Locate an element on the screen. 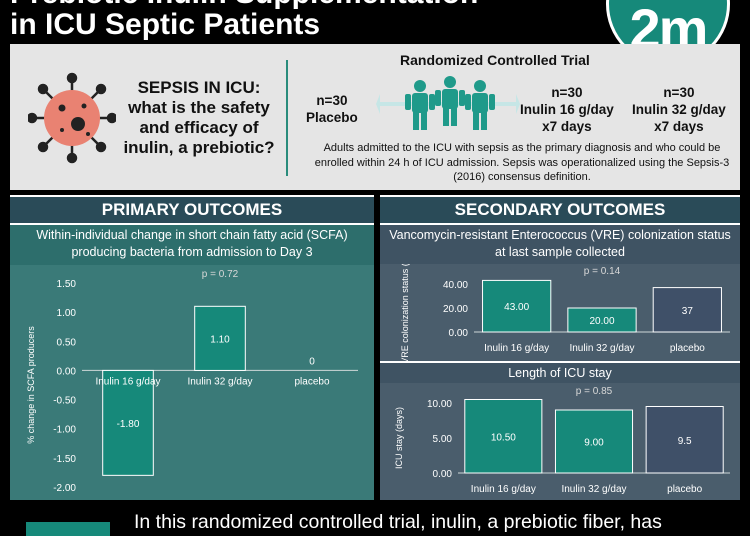 This screenshot has height=536, width=750. title-line-2: in ICU Septic Patients is located at coordinates (165, 24).